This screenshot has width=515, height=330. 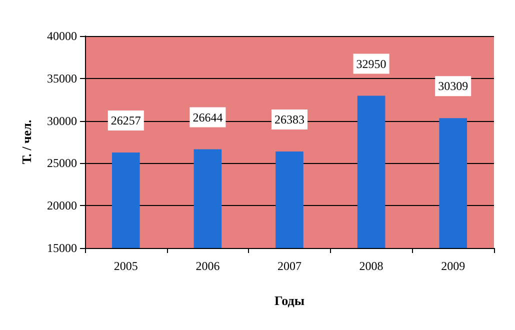 I want to click on x-tick-label: 2009, so click(x=453, y=266).